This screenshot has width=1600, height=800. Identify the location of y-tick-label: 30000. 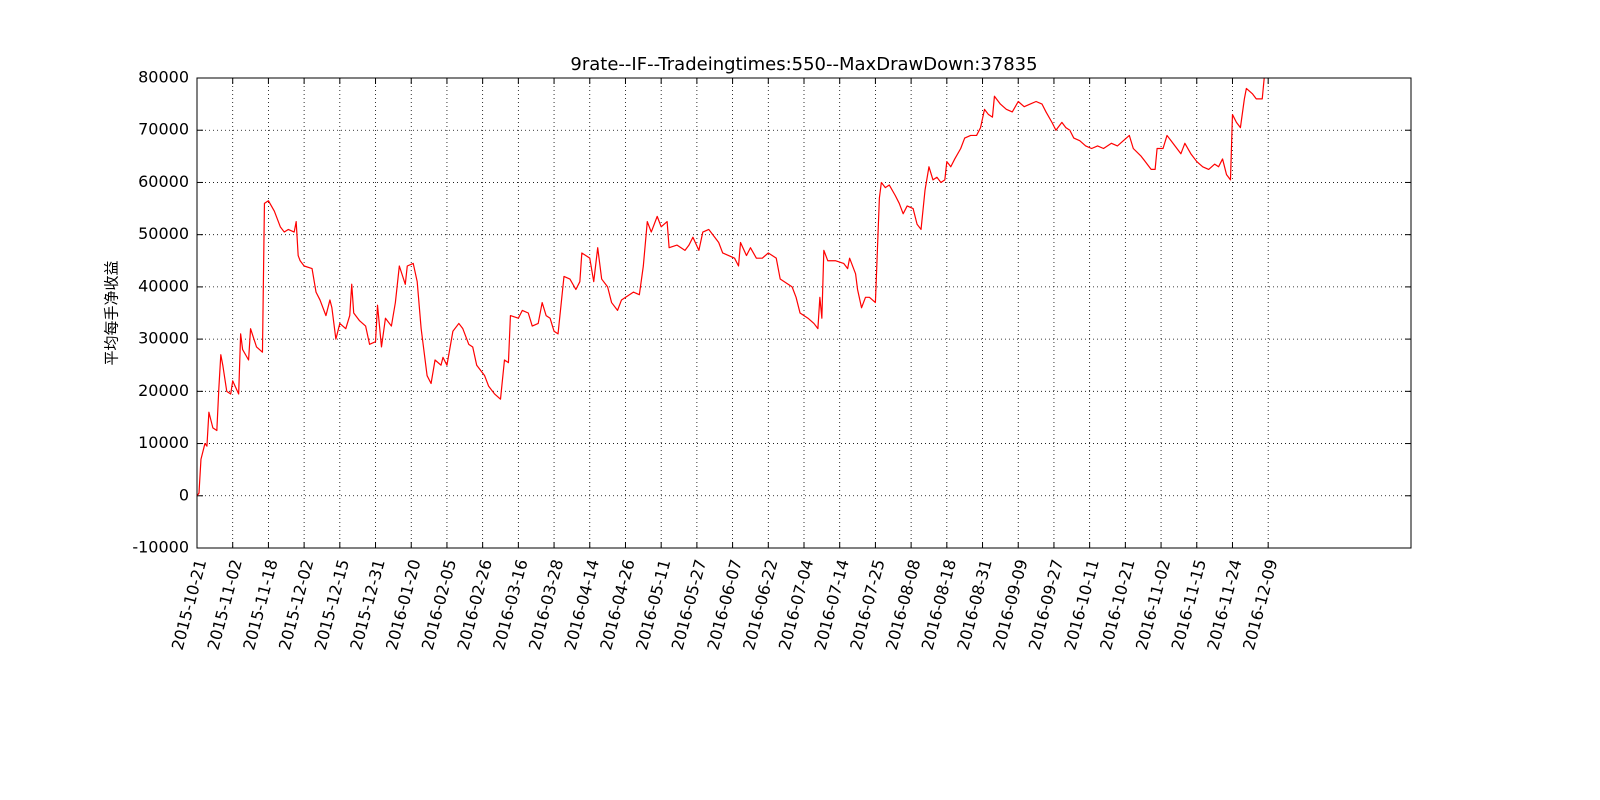
(163, 338).